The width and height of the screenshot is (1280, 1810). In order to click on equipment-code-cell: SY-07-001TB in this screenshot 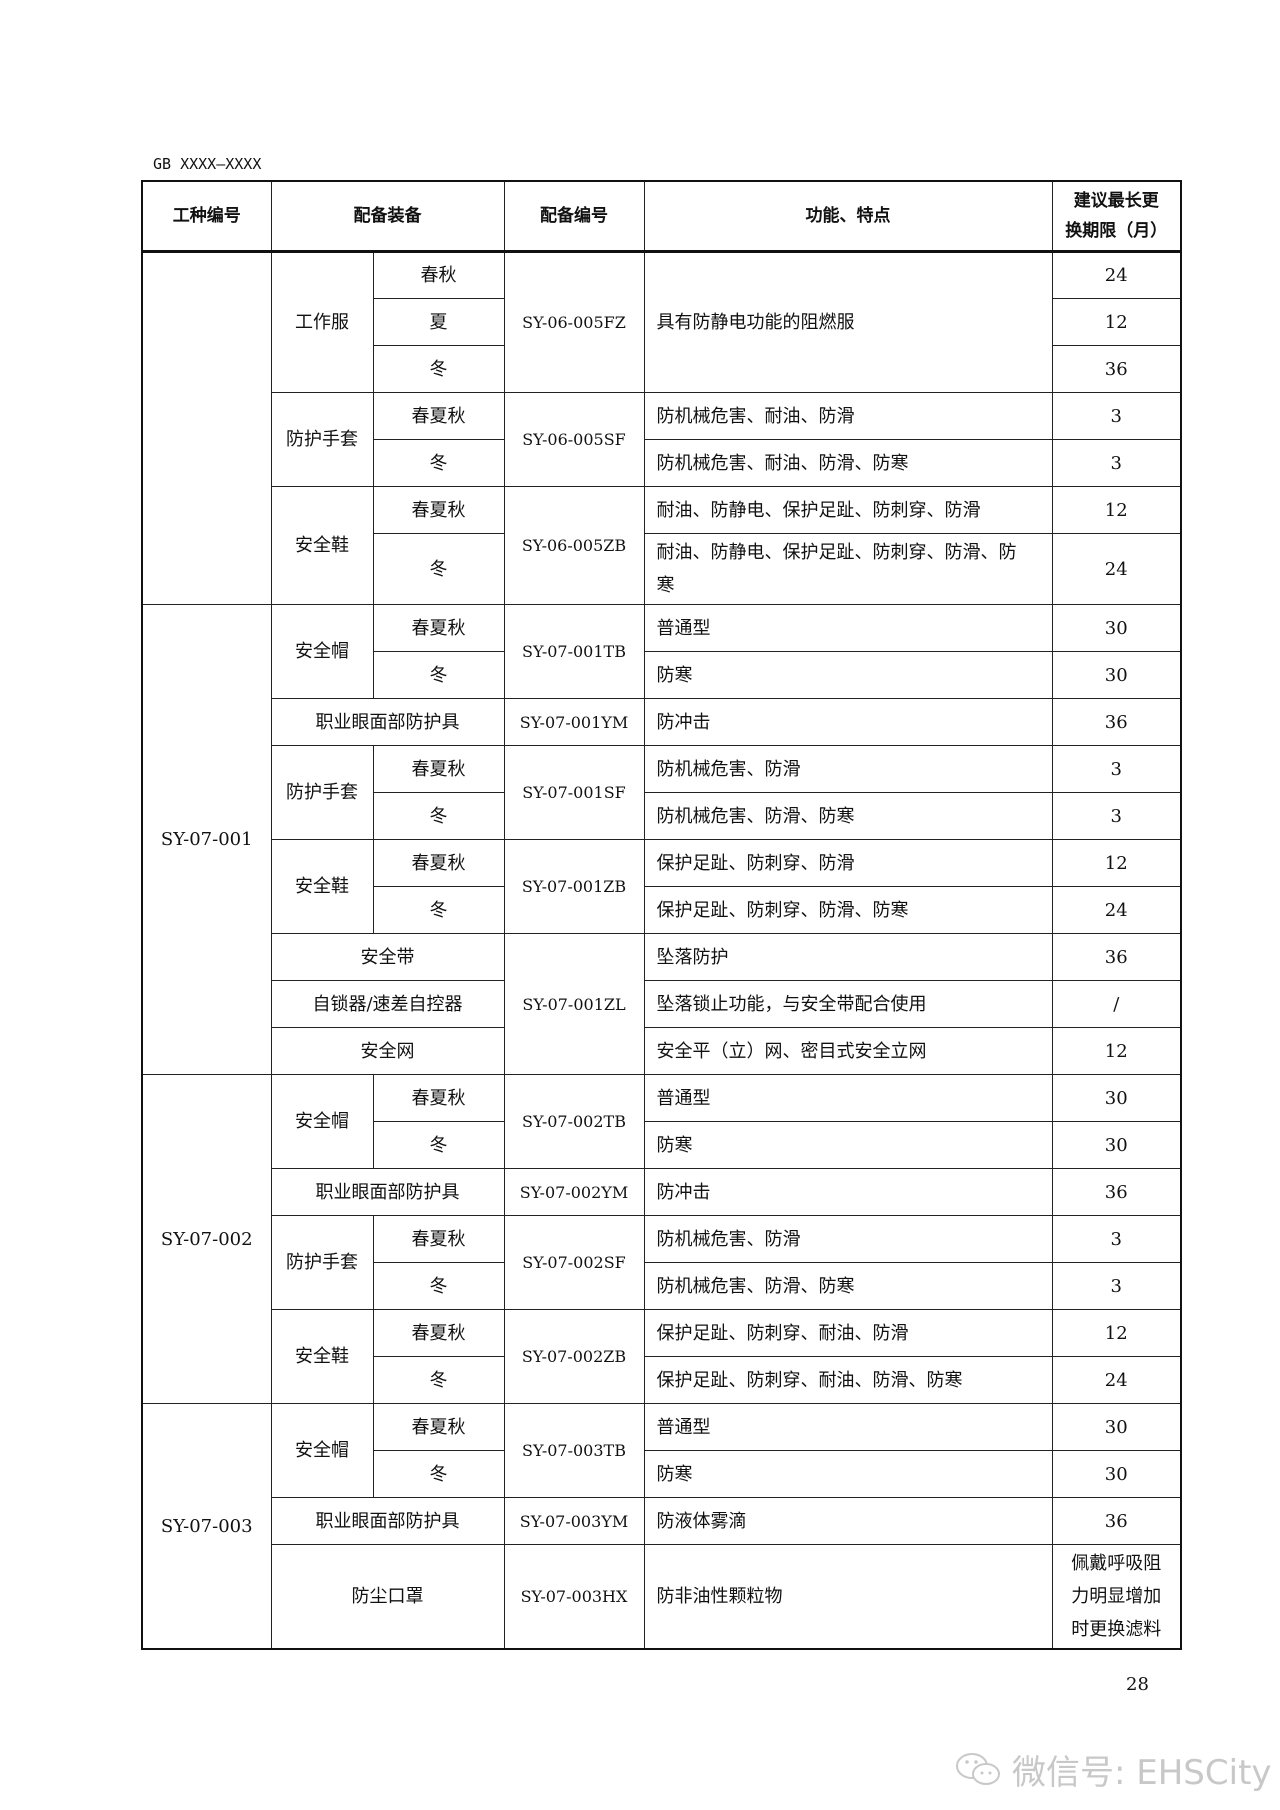, I will do `click(574, 651)`.